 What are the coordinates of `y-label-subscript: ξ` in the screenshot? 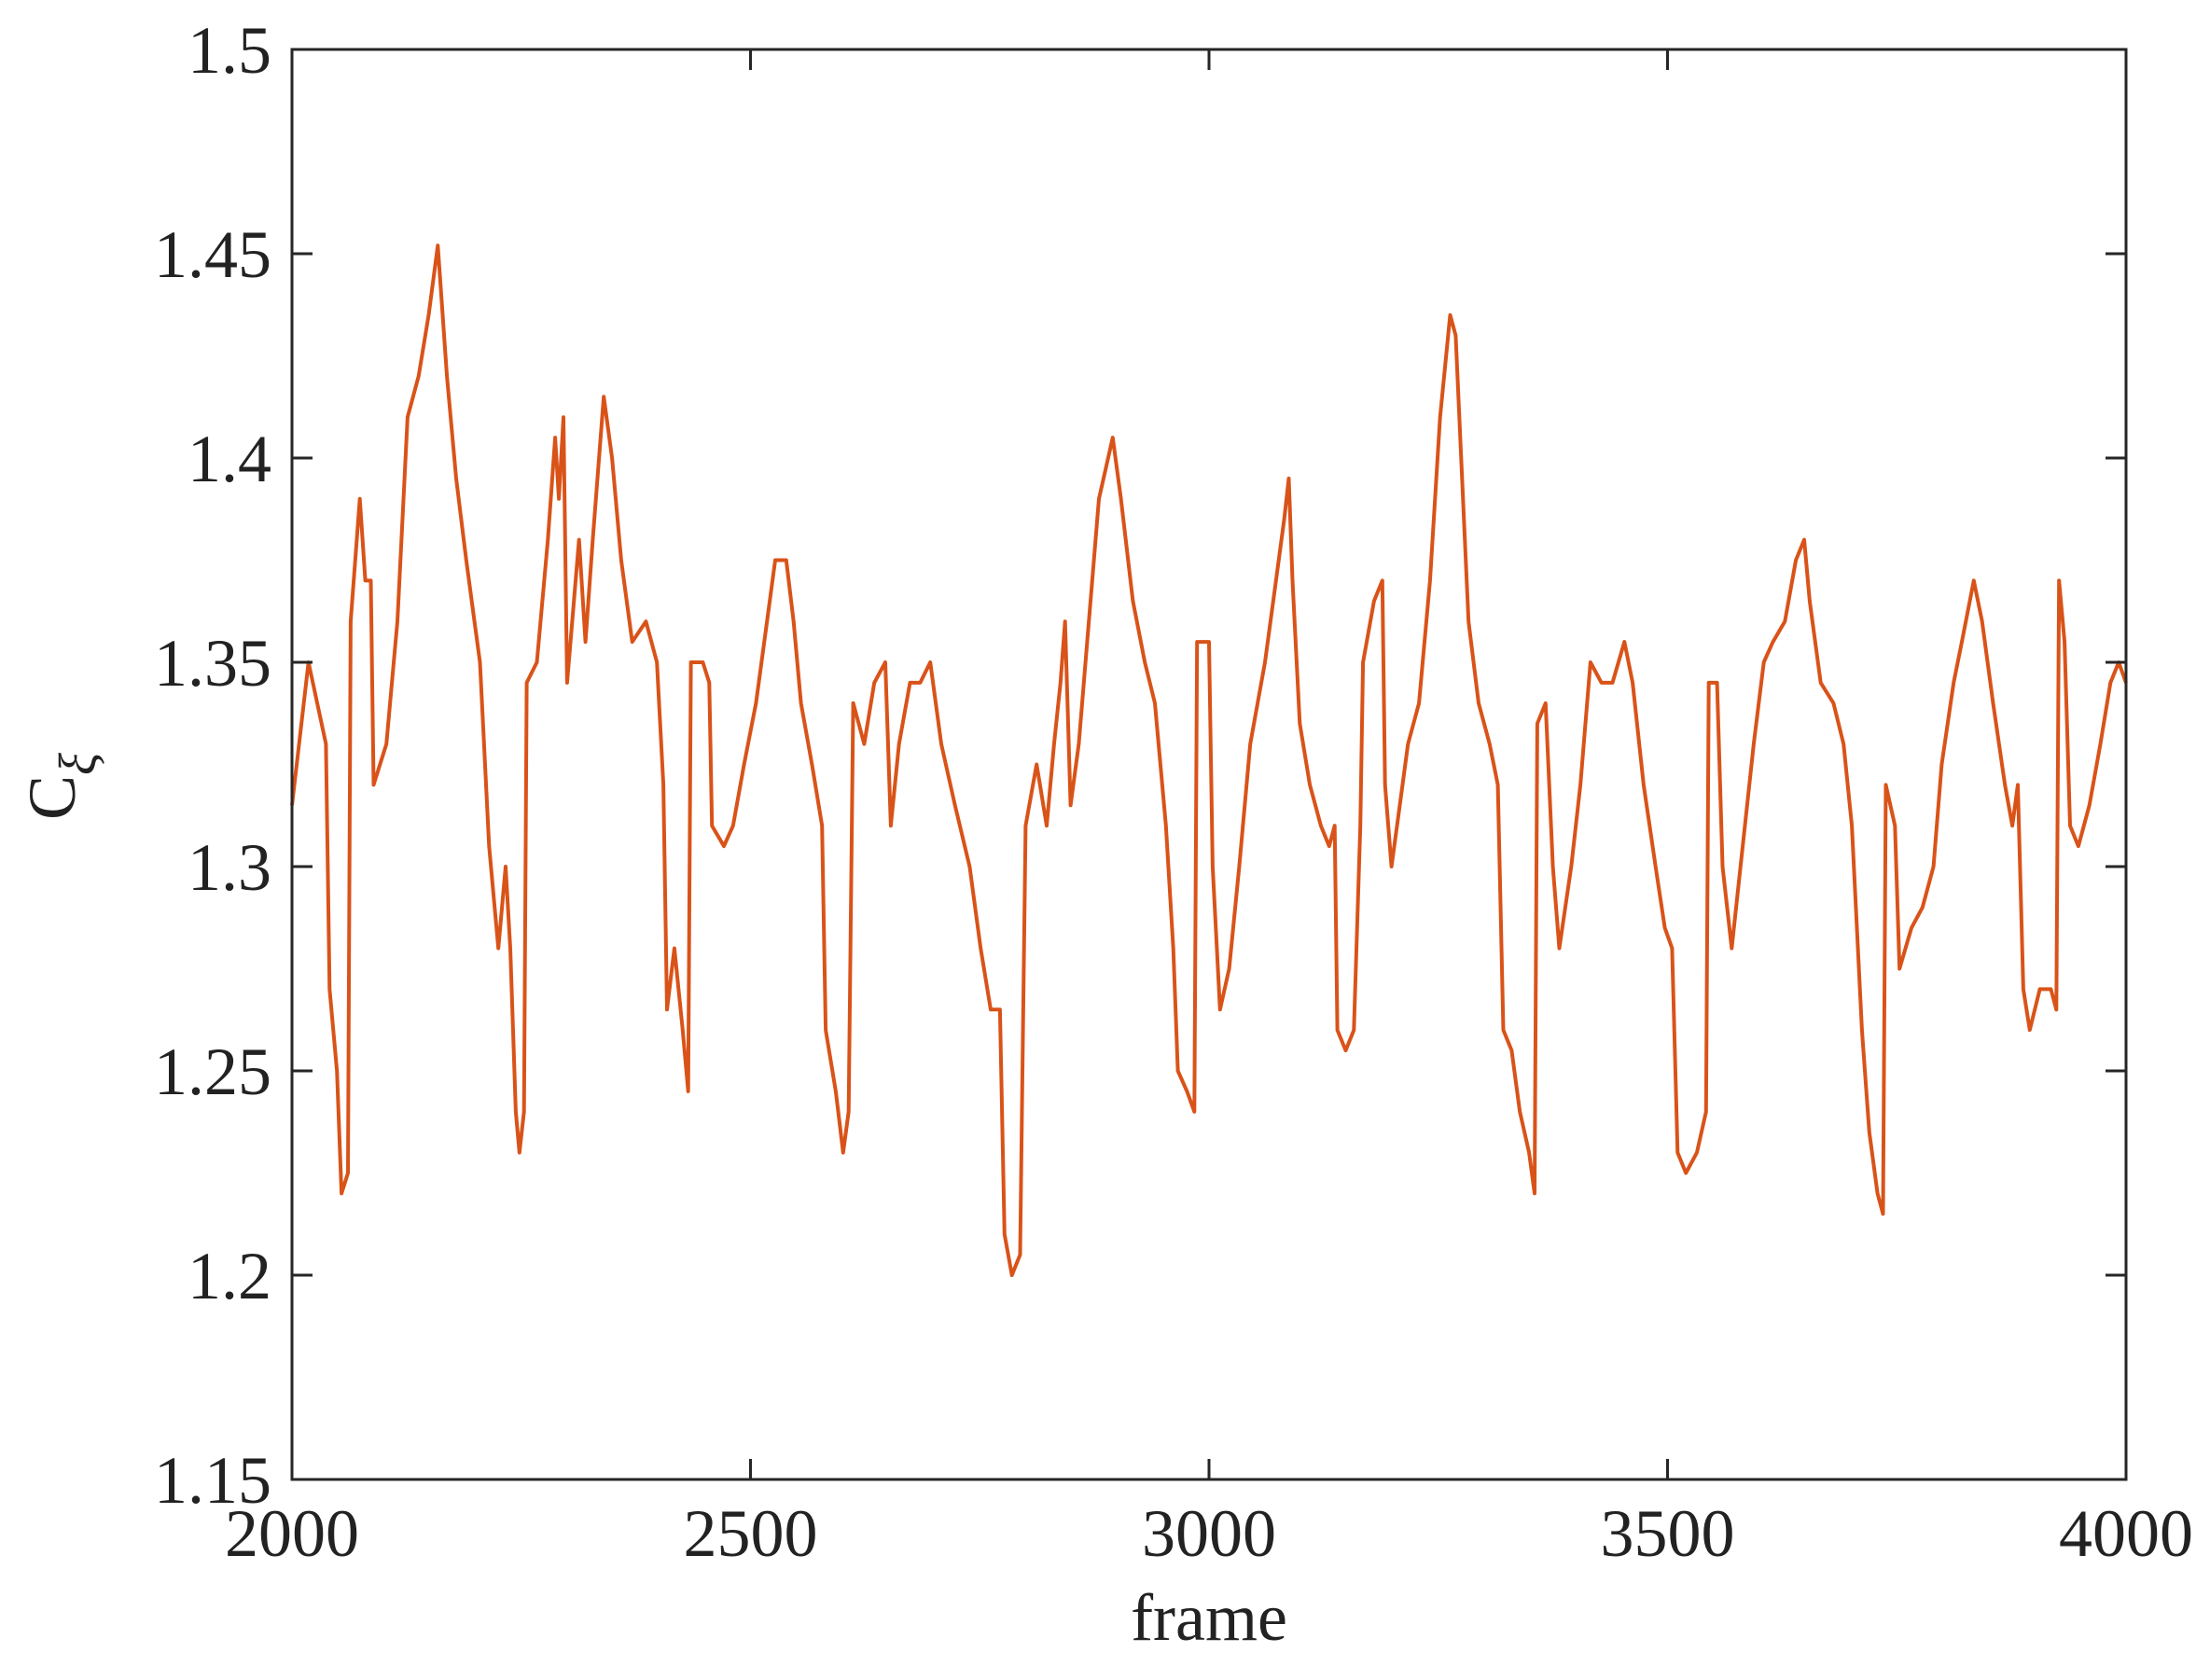 It's located at (78, 764).